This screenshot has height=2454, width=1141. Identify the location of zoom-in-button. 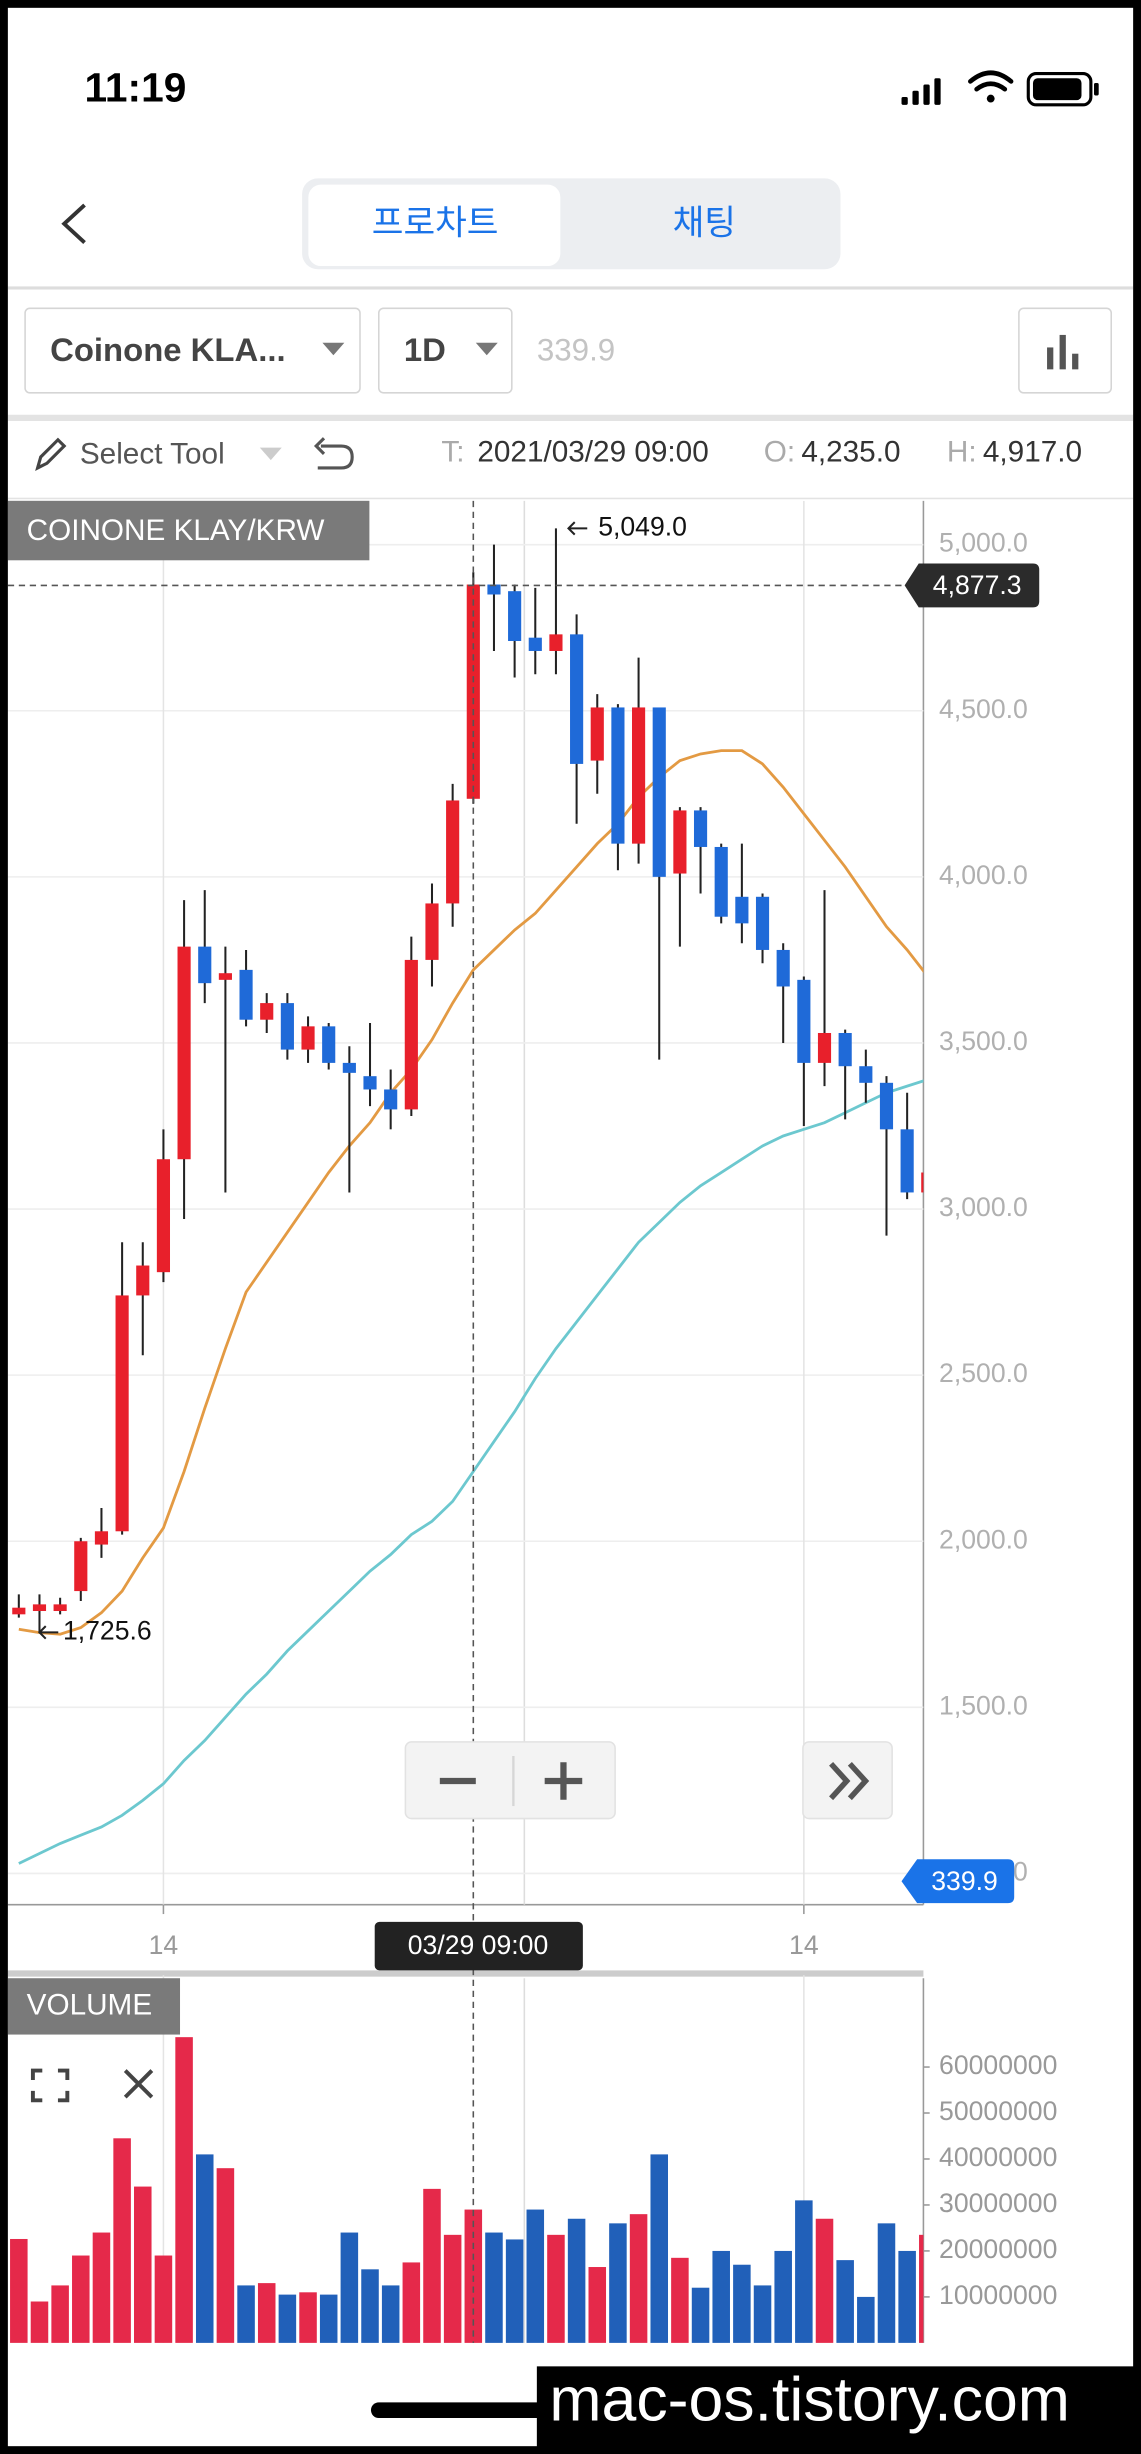
(563, 1781).